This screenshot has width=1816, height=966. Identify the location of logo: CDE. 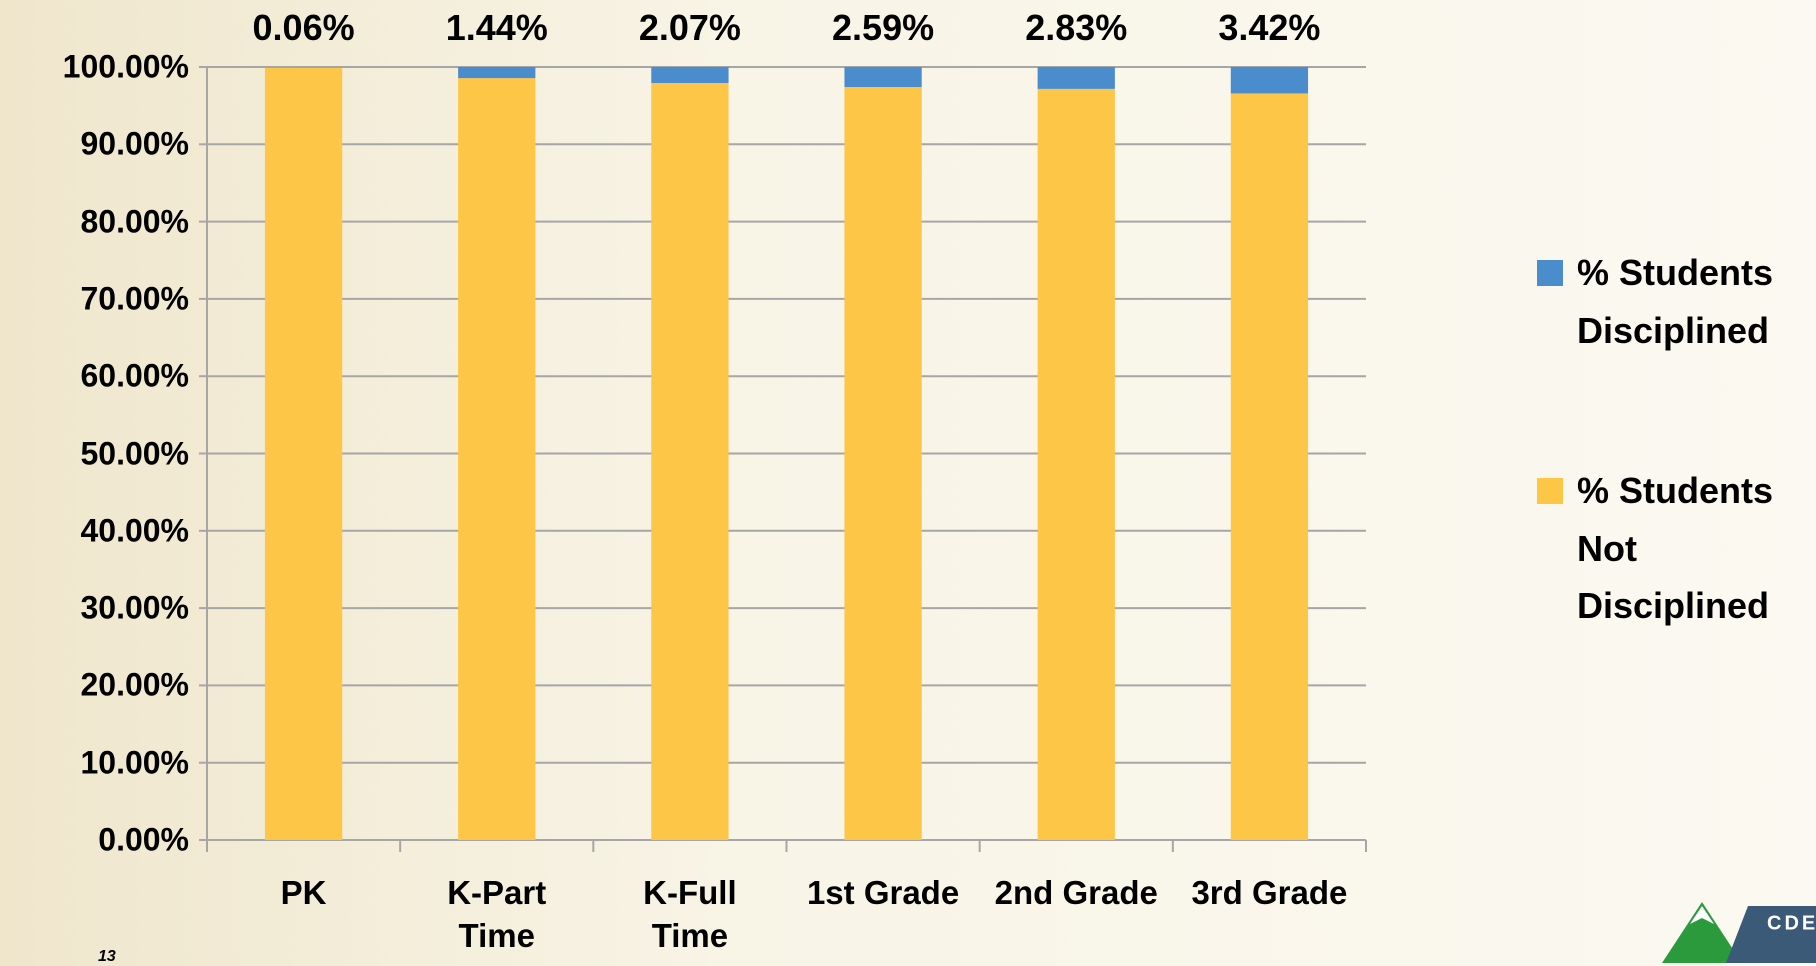
(1739, 932).